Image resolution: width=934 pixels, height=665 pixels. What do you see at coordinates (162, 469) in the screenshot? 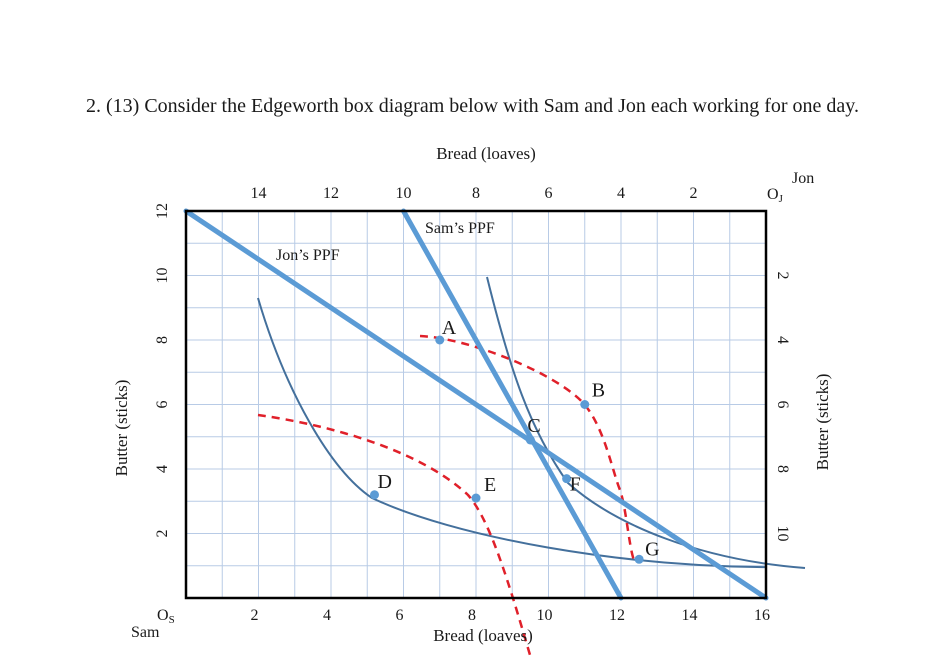
I see `left-tick-label: 4` at bounding box center [162, 469].